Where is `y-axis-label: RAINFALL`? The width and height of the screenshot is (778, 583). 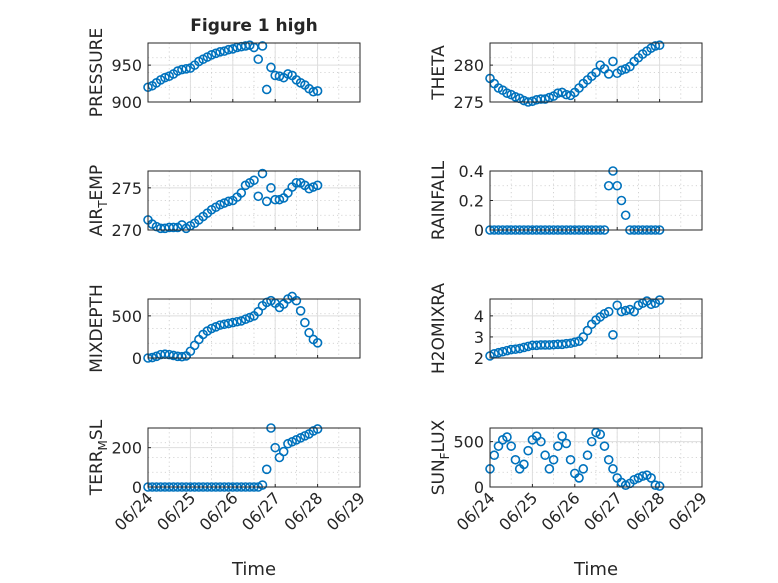
y-axis-label: RAINFALL is located at coordinates (439, 200).